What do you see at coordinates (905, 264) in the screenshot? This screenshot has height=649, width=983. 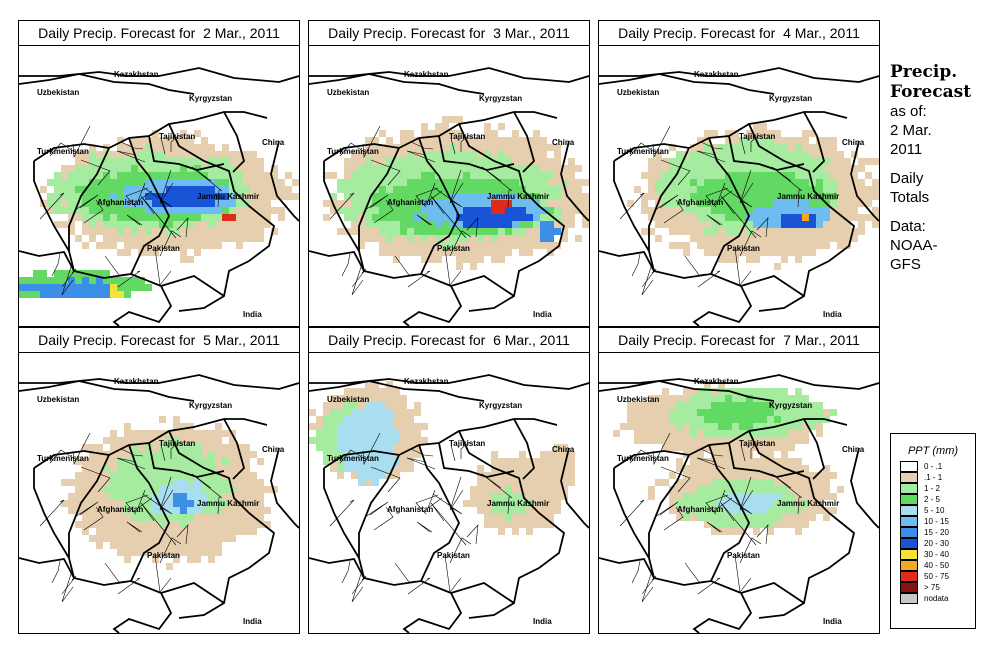 I see `info-data-line3: GFS` at bounding box center [905, 264].